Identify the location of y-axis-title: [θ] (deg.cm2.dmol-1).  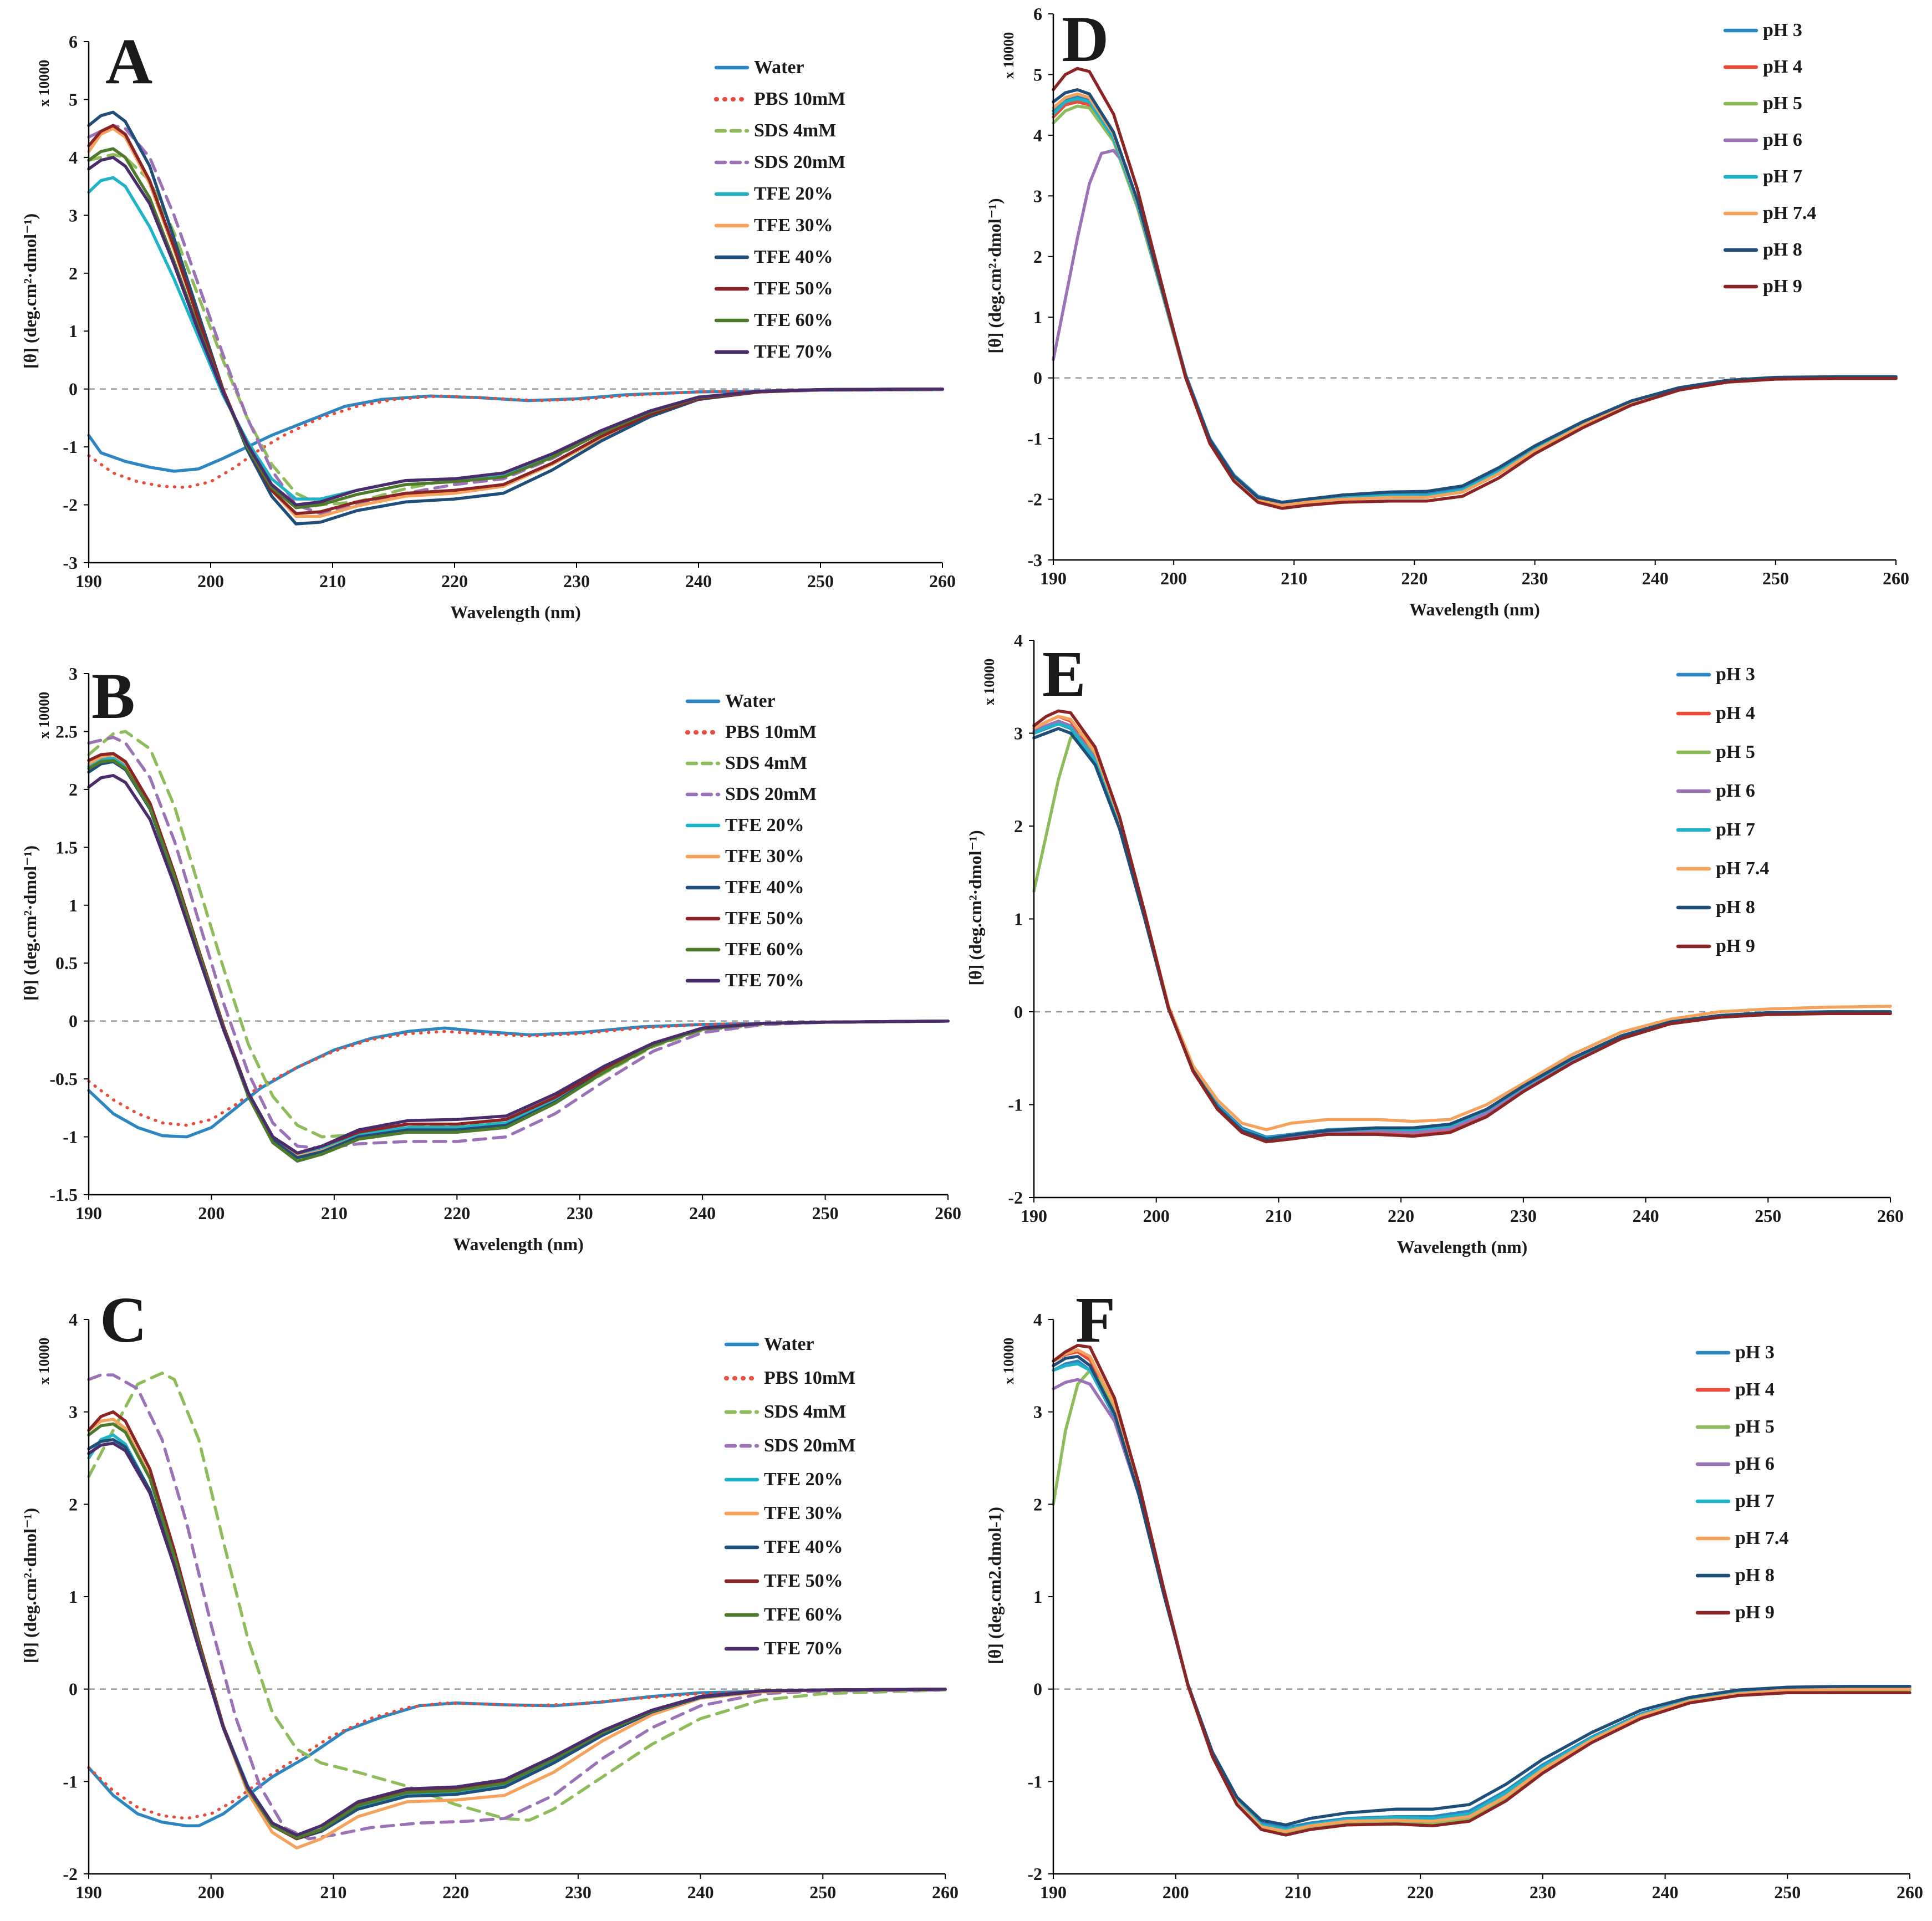
(995, 1586).